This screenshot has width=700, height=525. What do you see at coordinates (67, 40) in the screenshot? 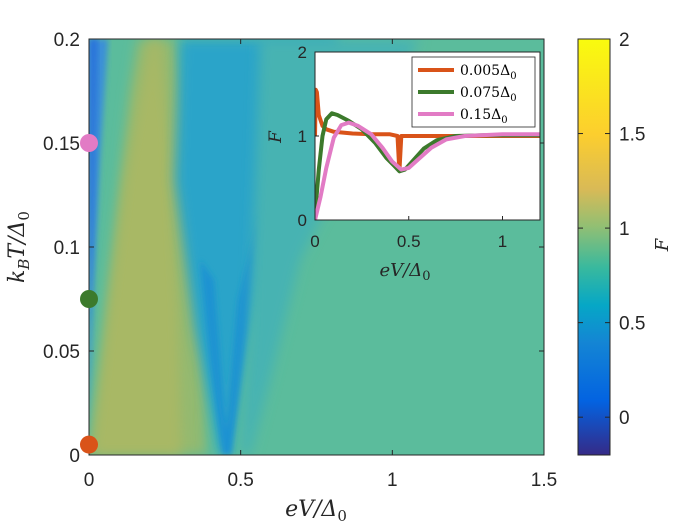
I see `y-tick-label: 0.2` at bounding box center [67, 40].